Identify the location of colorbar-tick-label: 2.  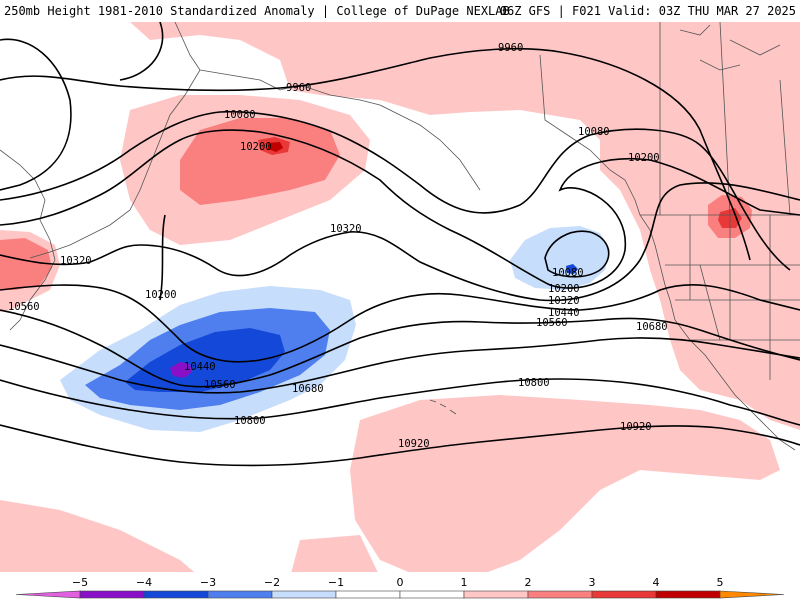
(528, 582).